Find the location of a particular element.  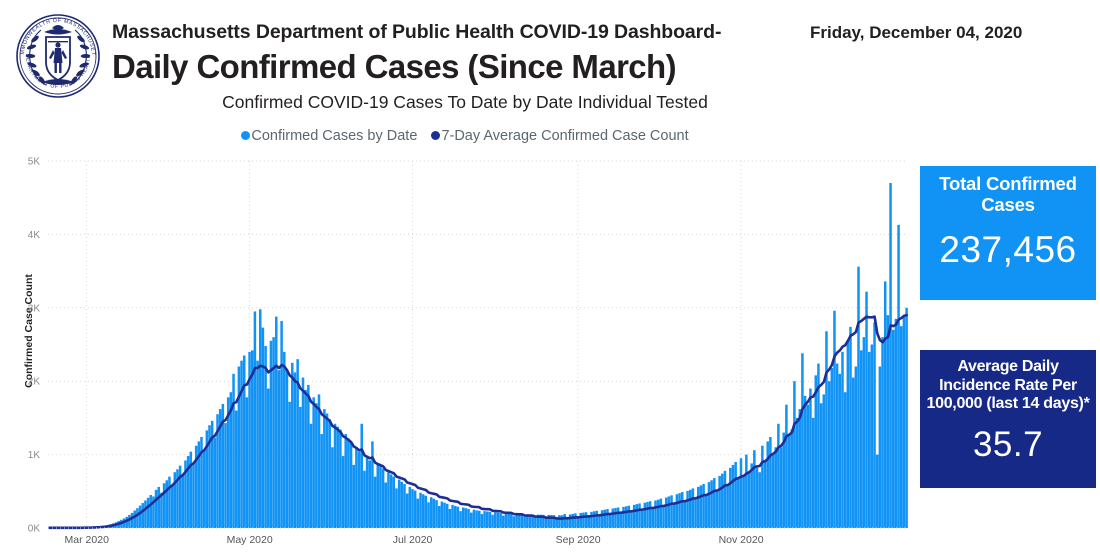

total-confirmed-cases-card: Total Confirmed Cases 237,456 is located at coordinates (1008, 233).